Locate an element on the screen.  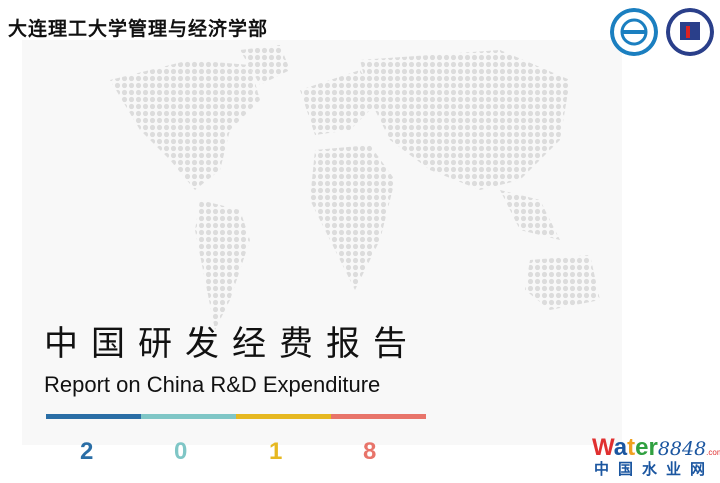
title-english: Report on China R&D Expenditure is located at coordinates (212, 384).